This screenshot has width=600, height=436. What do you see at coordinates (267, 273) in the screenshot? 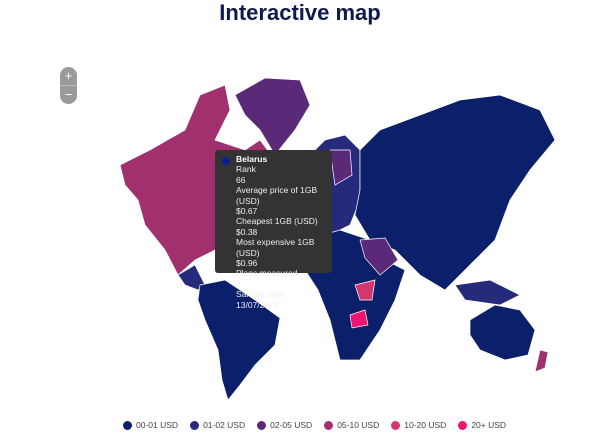
I see `tooltip-row: Plans measured` at bounding box center [267, 273].